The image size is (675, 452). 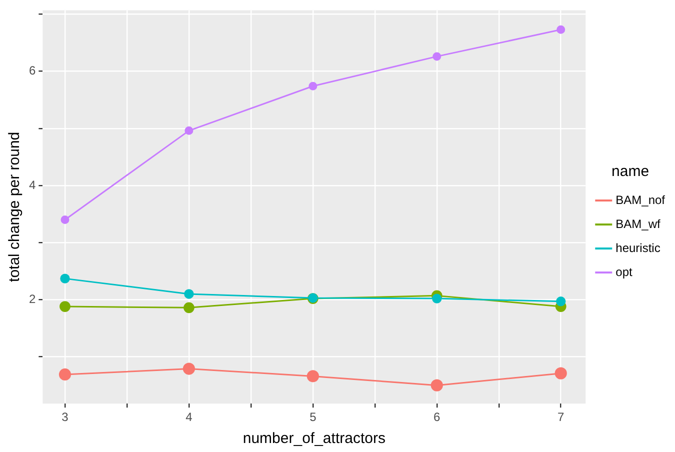 What do you see at coordinates (437, 417) in the screenshot?
I see `x-tick-label: 6` at bounding box center [437, 417].